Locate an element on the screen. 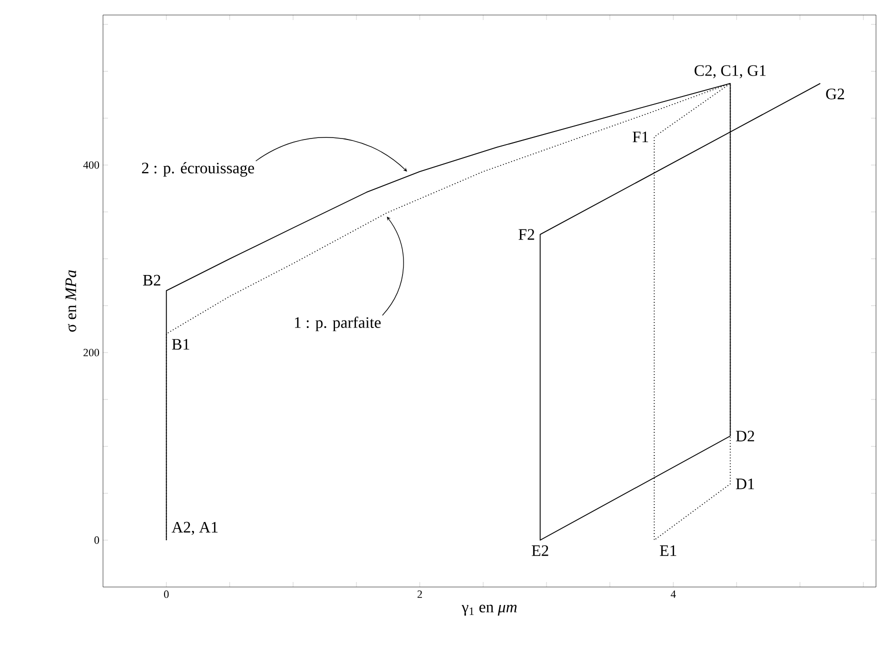  annotation: B2 is located at coordinates (151, 280).